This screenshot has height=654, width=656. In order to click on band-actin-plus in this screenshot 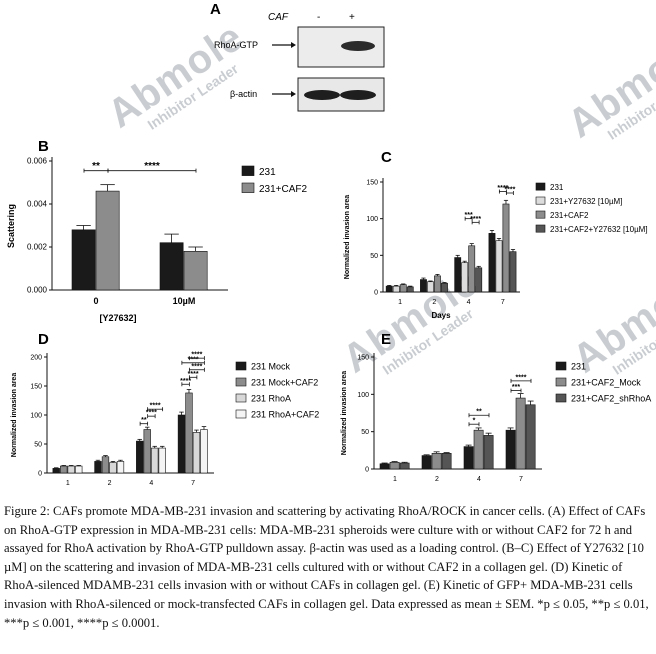, I will do `click(358, 95)`.